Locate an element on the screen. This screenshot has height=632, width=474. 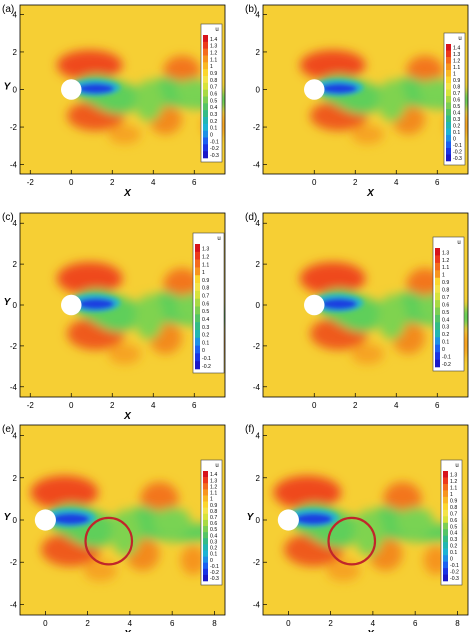
colorbar-label: -0.1 is located at coordinates (214, 567).